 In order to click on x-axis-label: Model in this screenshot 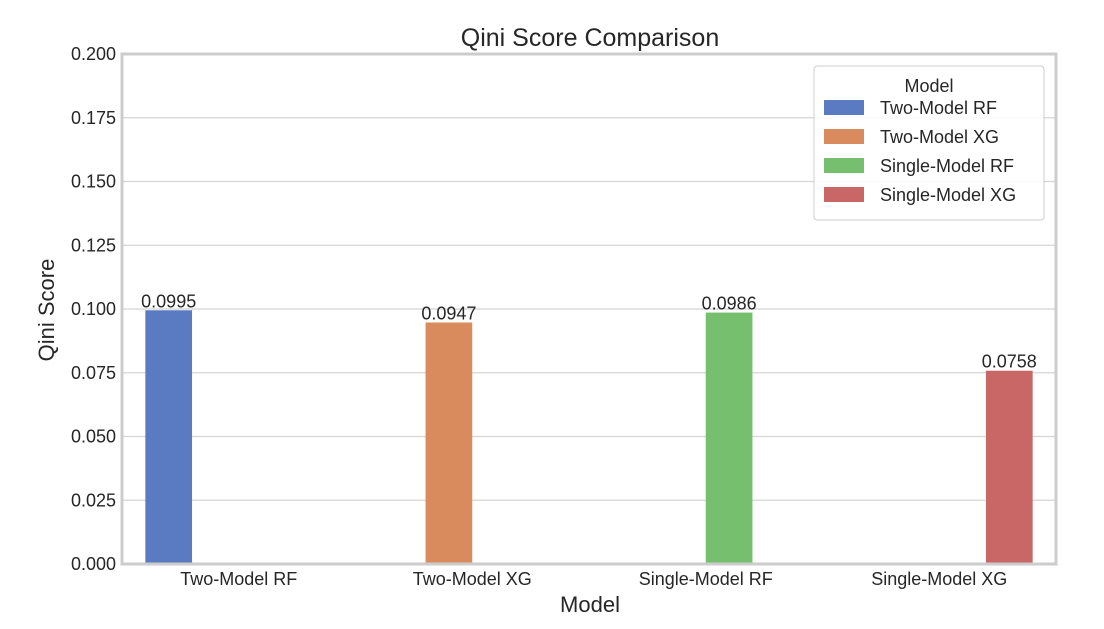, I will do `click(590, 604)`.